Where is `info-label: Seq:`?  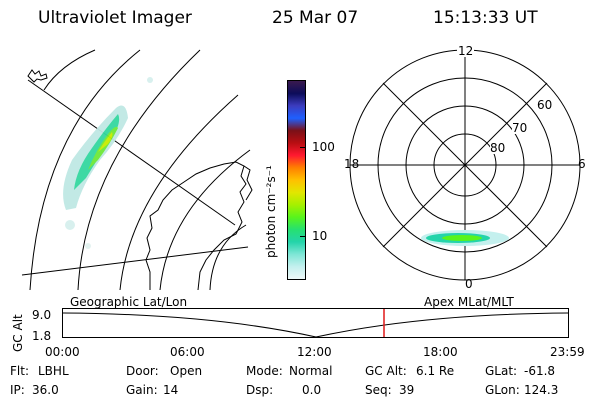
info-label: Seq: is located at coordinates (378, 390).